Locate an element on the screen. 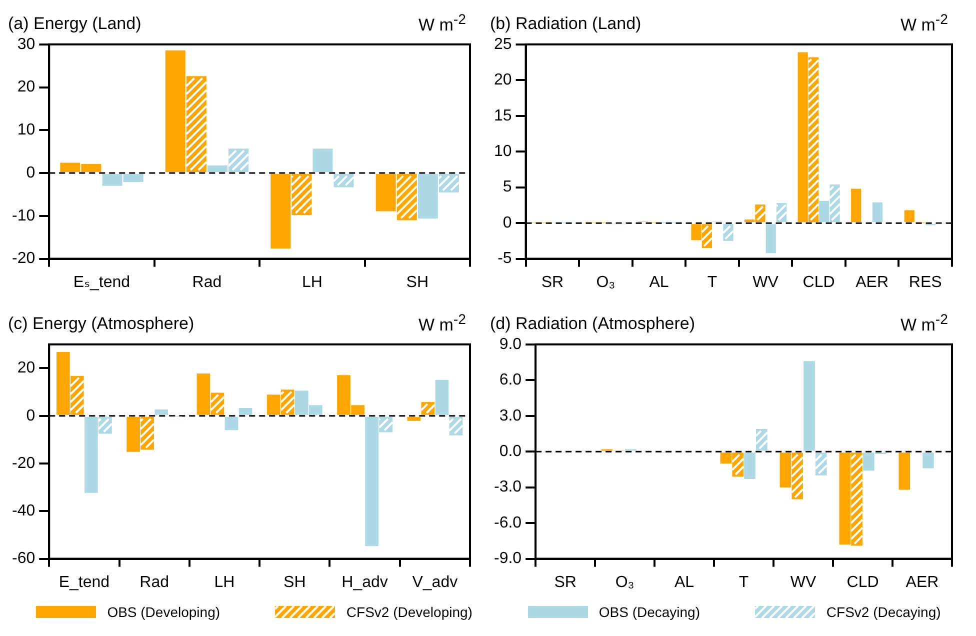  y-tick-label: -9.0 is located at coordinates (508, 559).